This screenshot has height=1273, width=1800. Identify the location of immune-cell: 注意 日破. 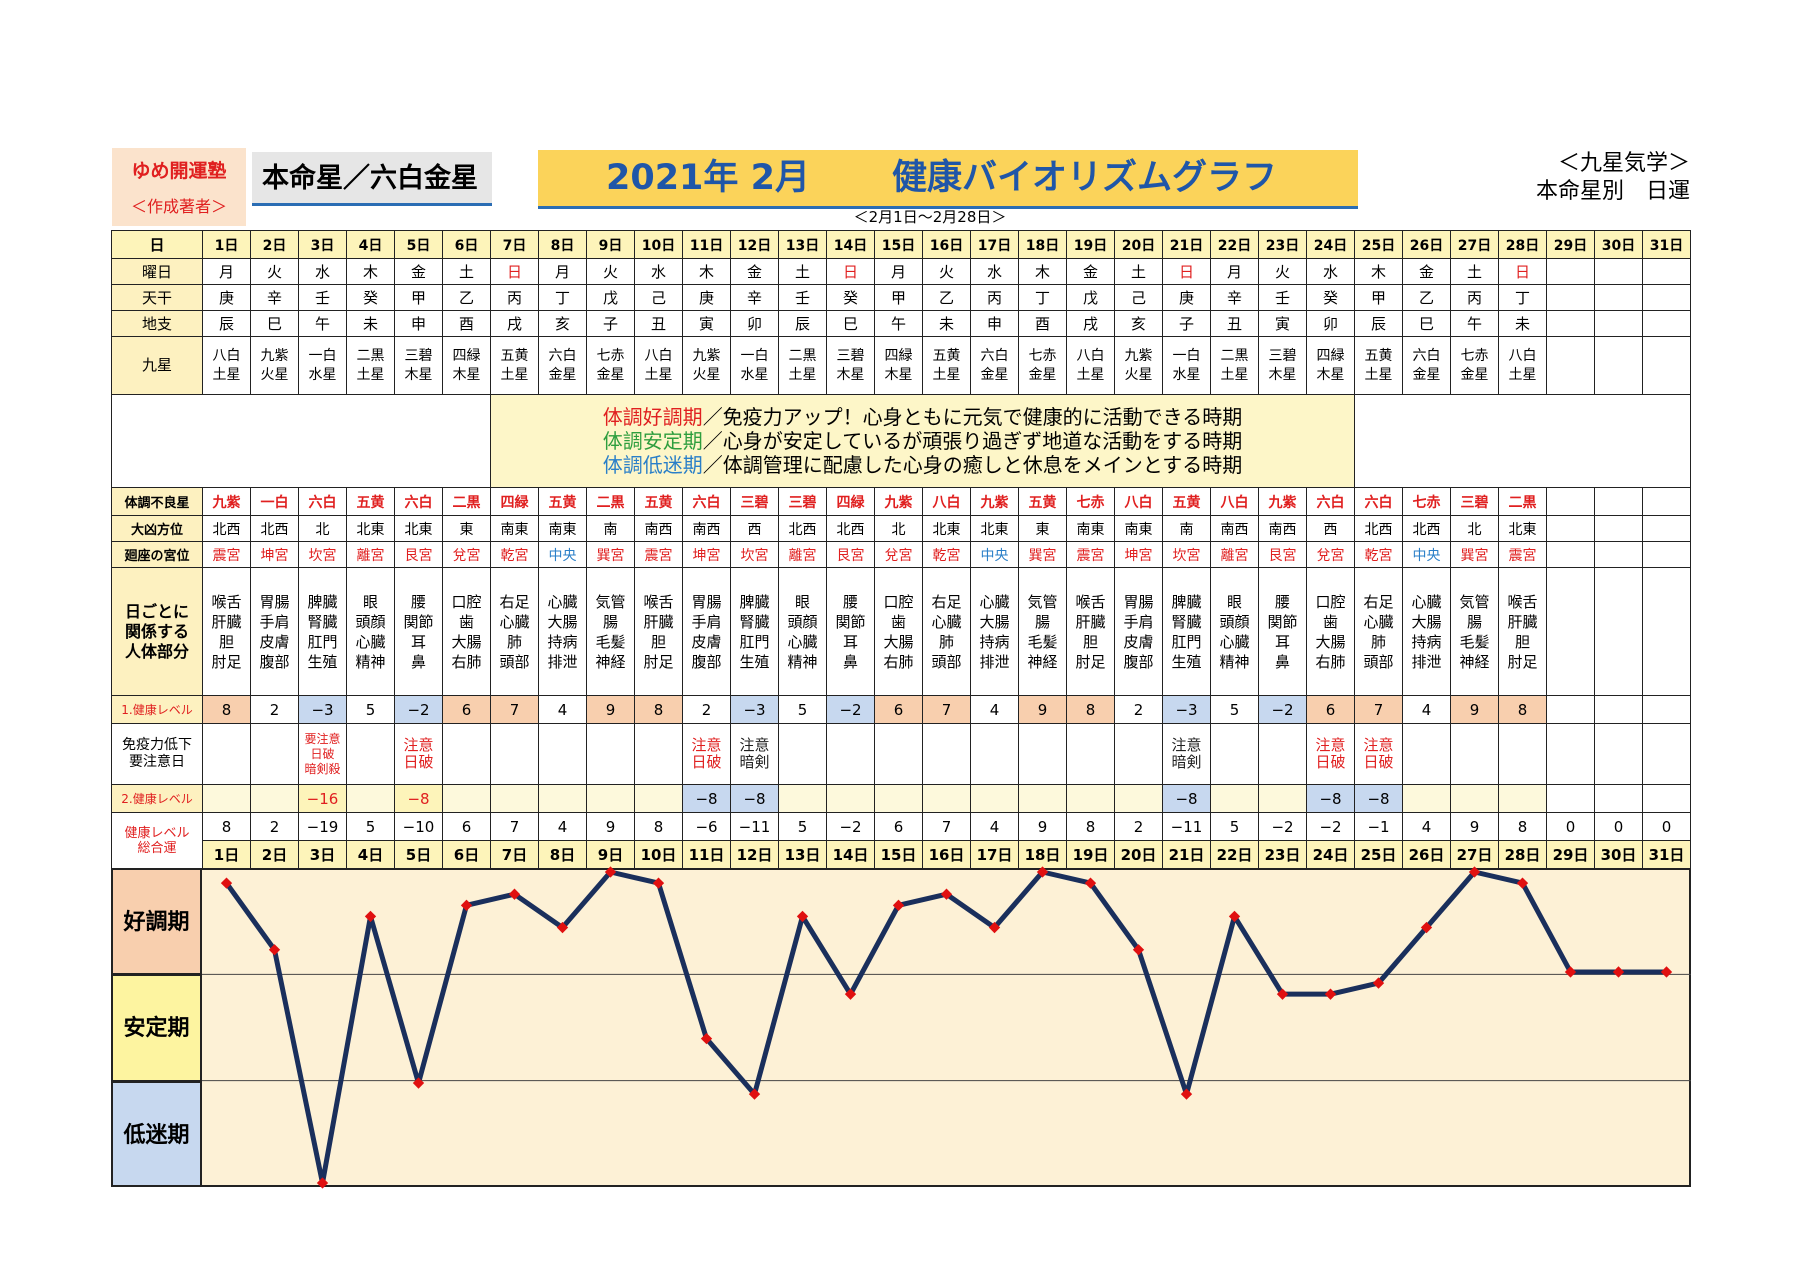
(1330, 754).